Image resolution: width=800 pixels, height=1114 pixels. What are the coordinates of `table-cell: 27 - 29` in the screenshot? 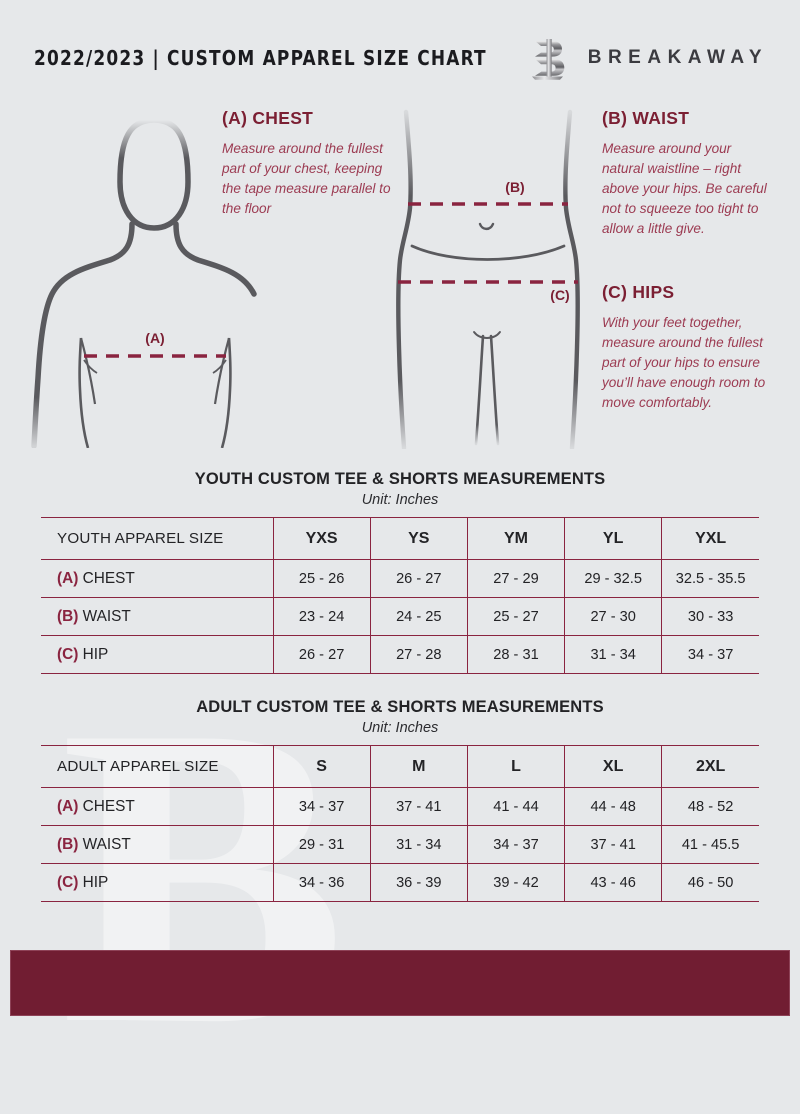 It's located at (515, 578).